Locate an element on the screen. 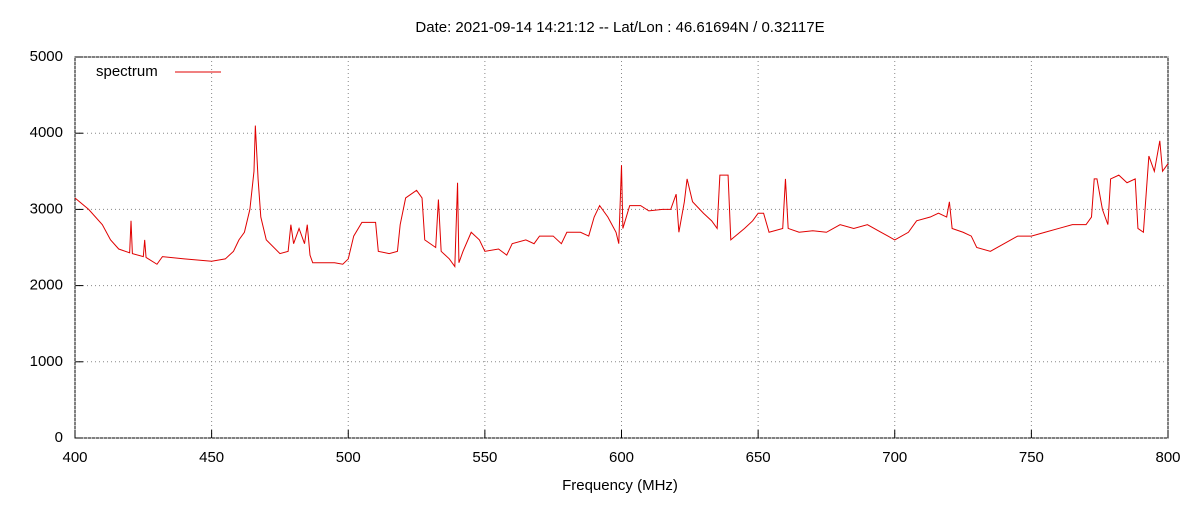 The image size is (1200, 505). y-tick-label: 5000 is located at coordinates (46, 56).